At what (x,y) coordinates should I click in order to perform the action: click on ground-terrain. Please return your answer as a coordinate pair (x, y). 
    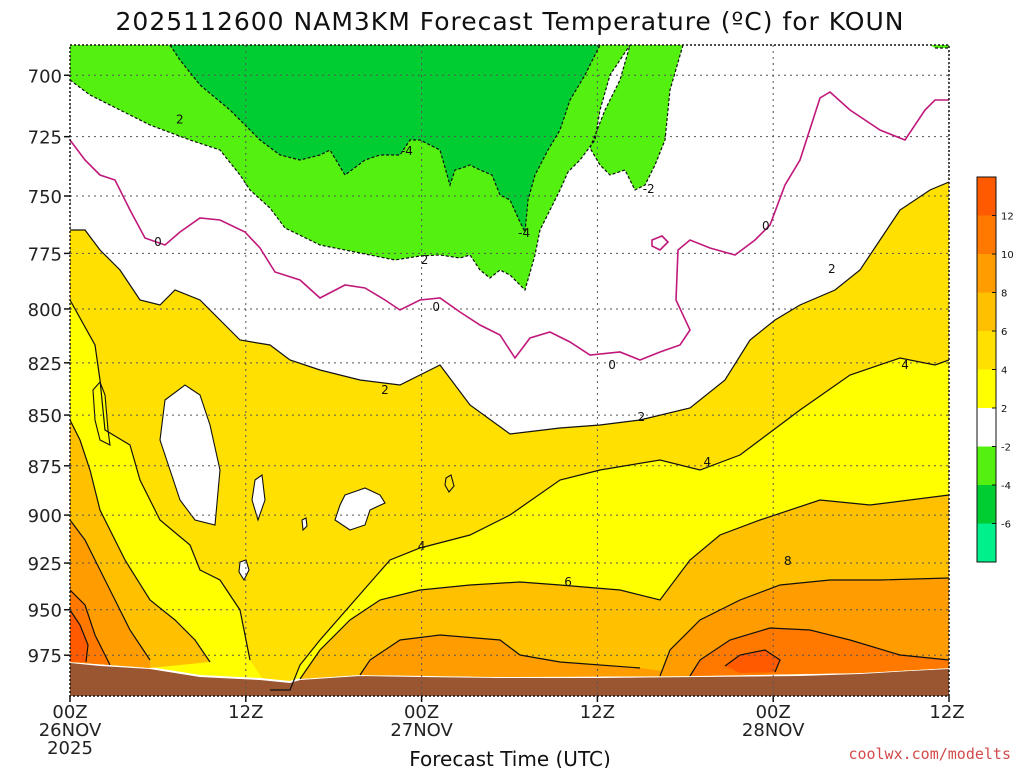
    Looking at the image, I should click on (509, 679).